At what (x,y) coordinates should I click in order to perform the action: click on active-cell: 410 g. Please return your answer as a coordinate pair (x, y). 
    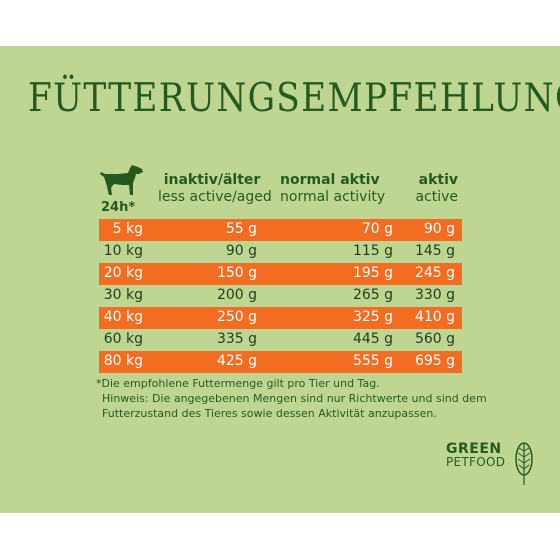
    Looking at the image, I should click on (434, 317).